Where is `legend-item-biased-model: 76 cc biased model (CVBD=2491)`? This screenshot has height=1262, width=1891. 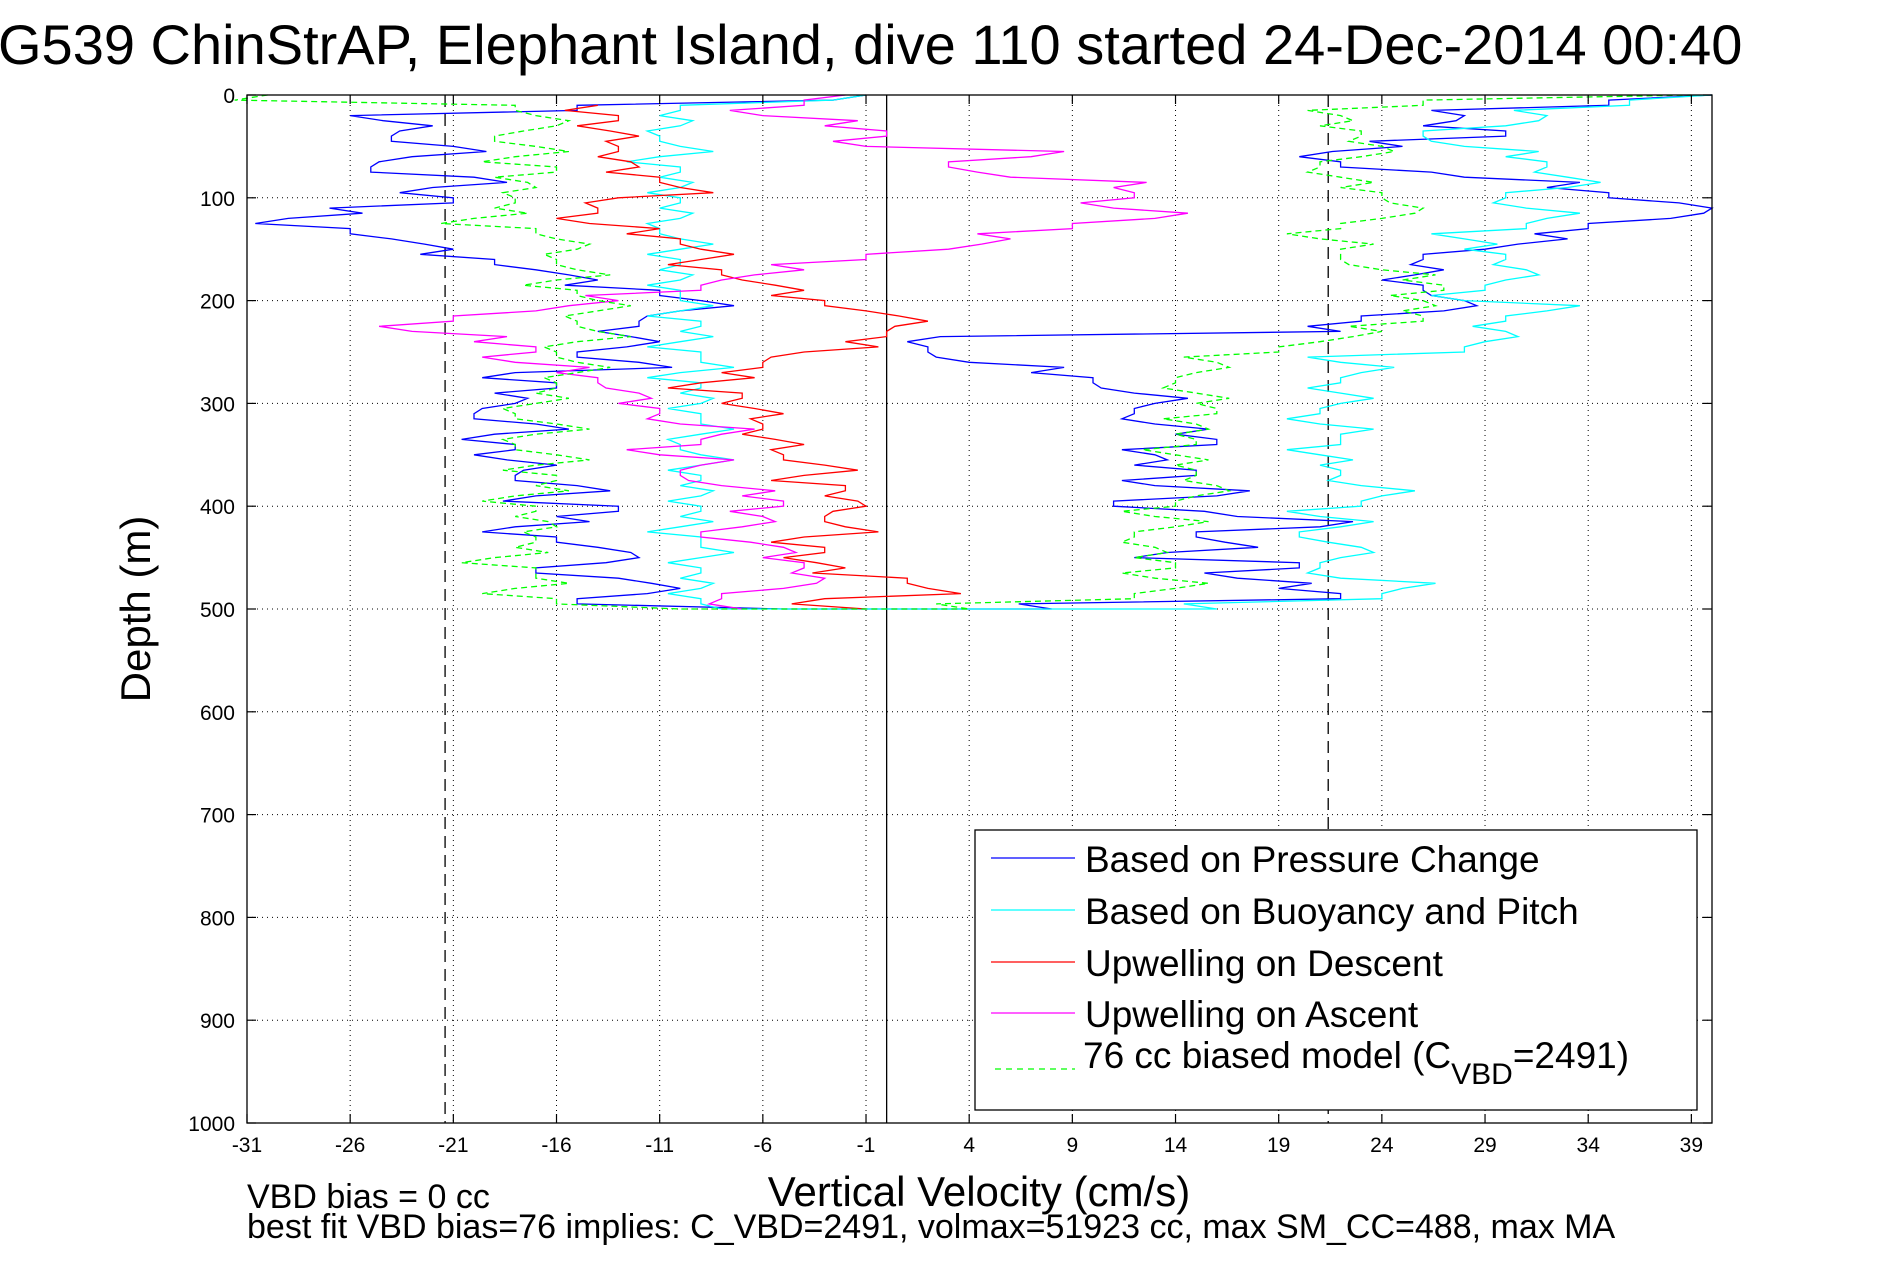
legend-item-biased-model: 76 cc biased model (CVBD=2491) is located at coordinates (1312, 1063).